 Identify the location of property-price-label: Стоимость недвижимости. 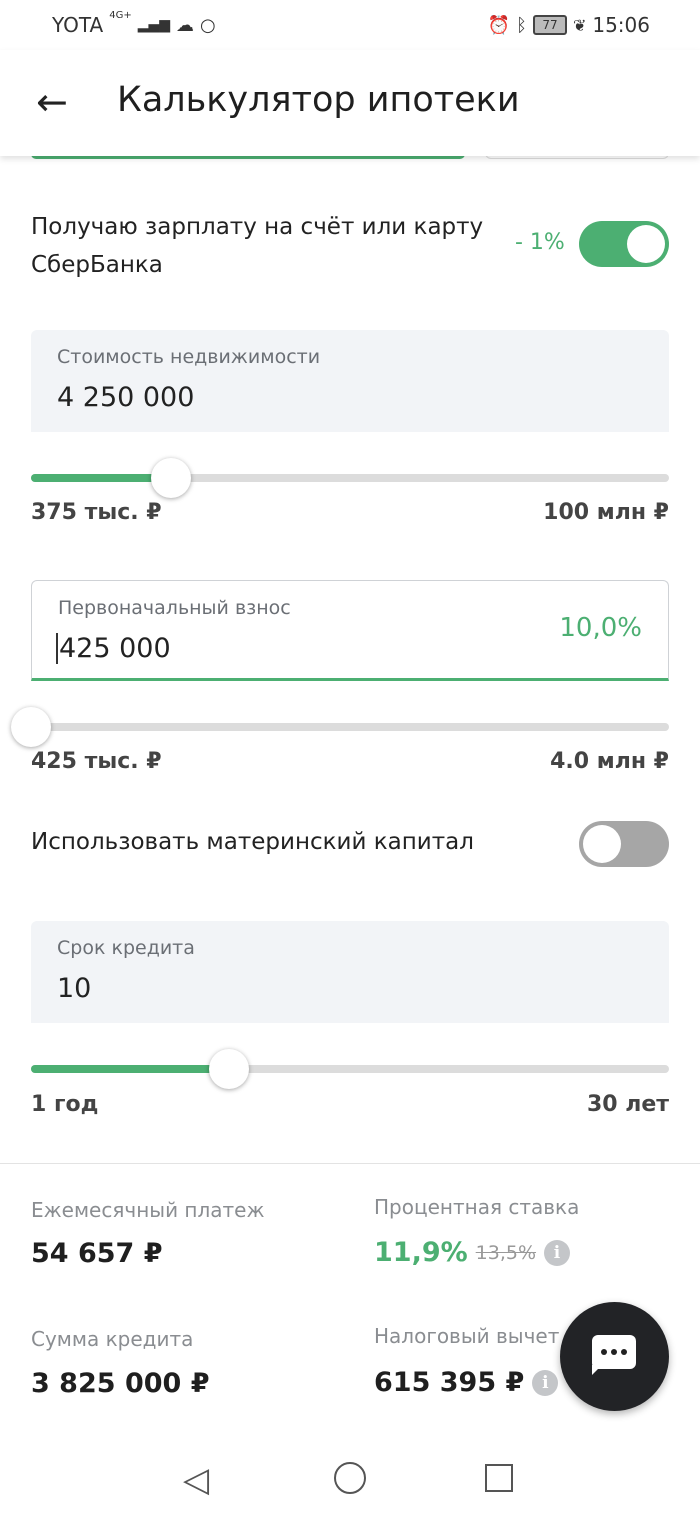
(189, 357).